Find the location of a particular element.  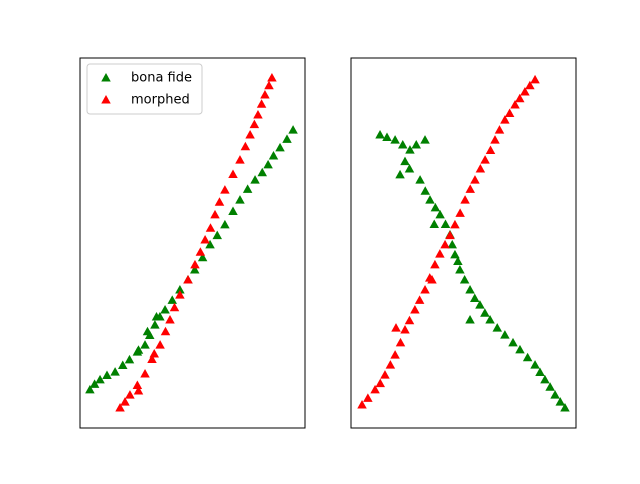

legend-marker is located at coordinates (106, 77).